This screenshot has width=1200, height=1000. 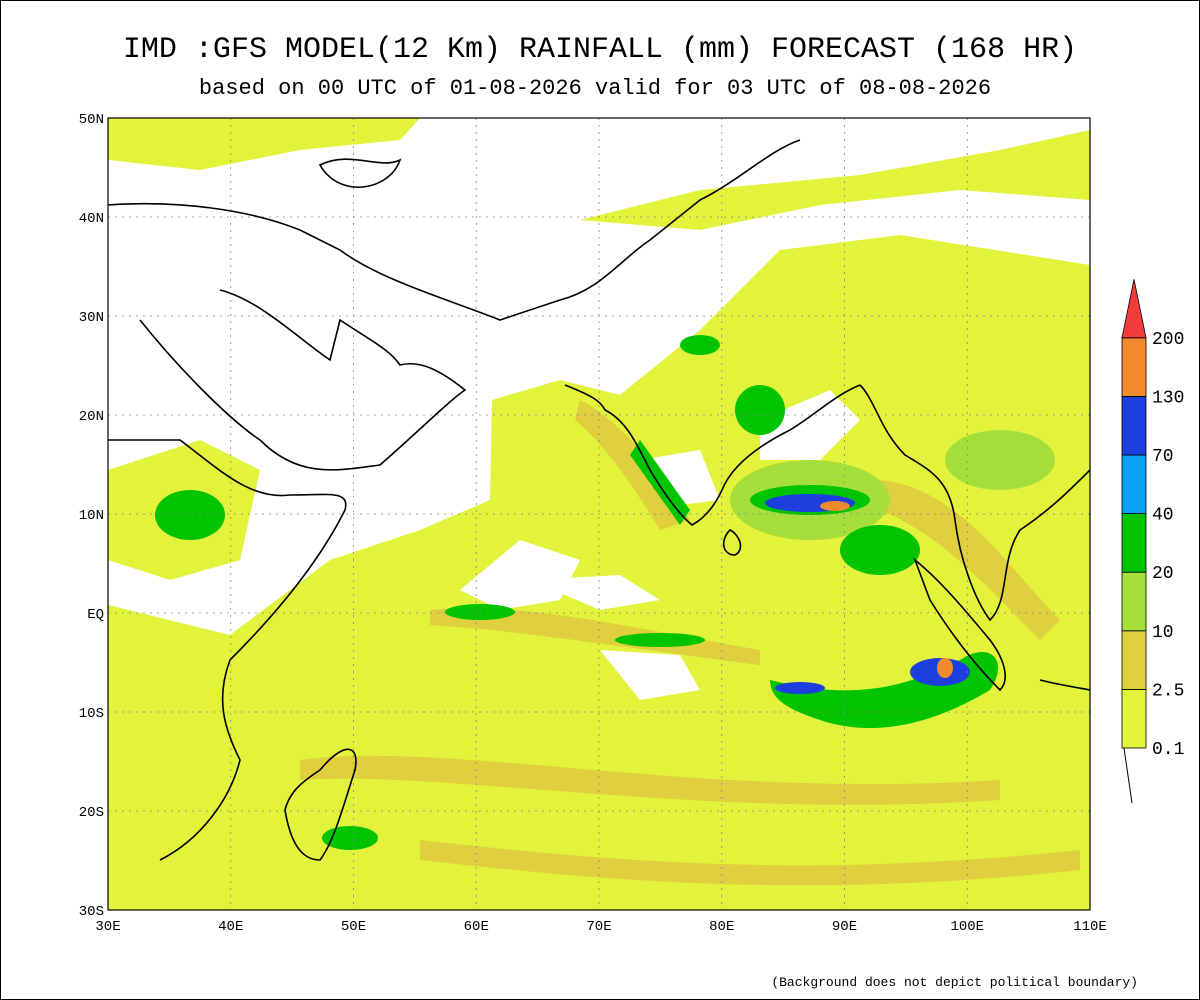 What do you see at coordinates (91, 813) in the screenshot?
I see `lat-label: 20S` at bounding box center [91, 813].